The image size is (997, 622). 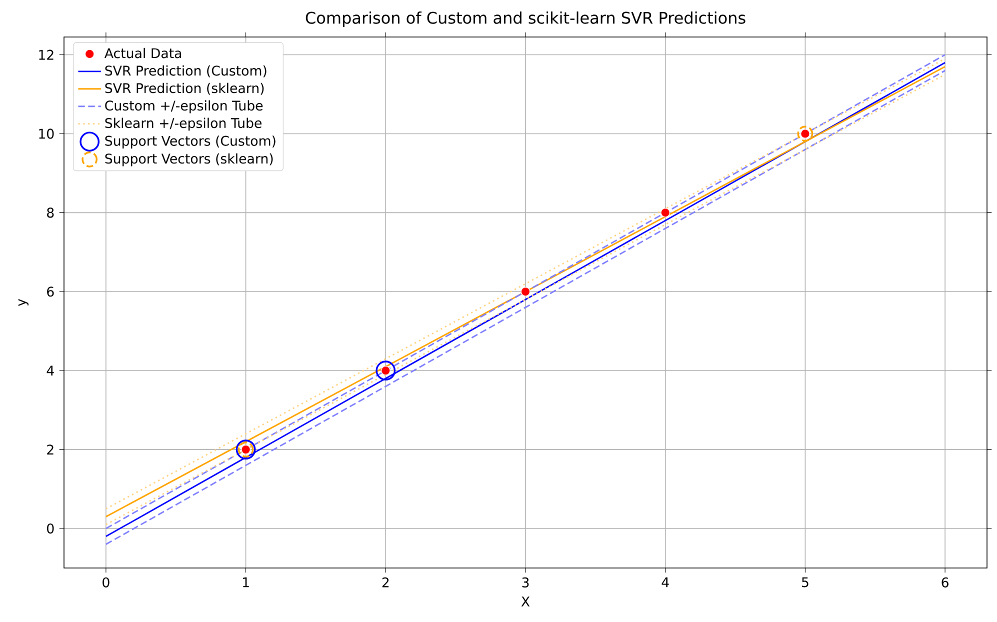 I want to click on y-tick-label: 2, so click(x=50, y=449).